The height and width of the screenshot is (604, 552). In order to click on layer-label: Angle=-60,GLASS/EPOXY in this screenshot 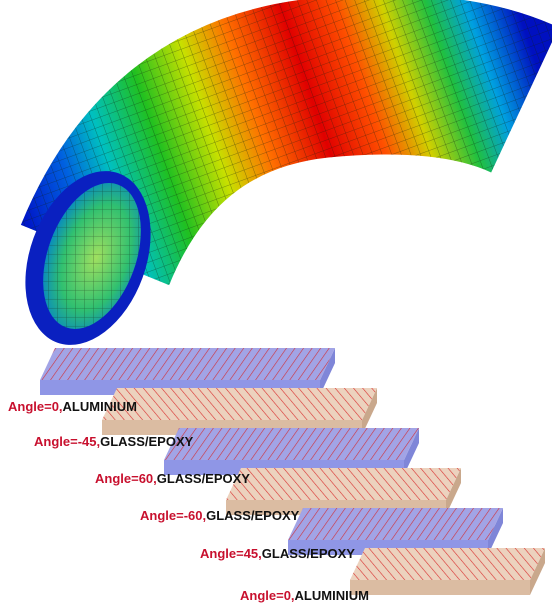, I will do `click(220, 515)`.